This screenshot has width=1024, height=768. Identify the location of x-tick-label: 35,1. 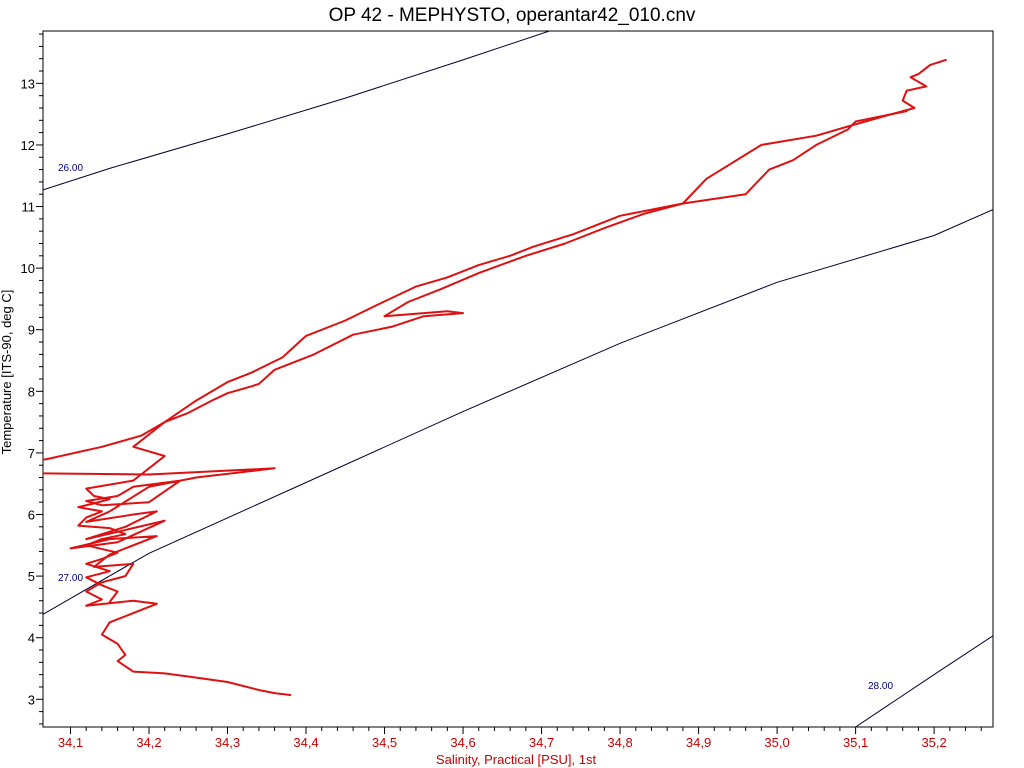
(855, 742).